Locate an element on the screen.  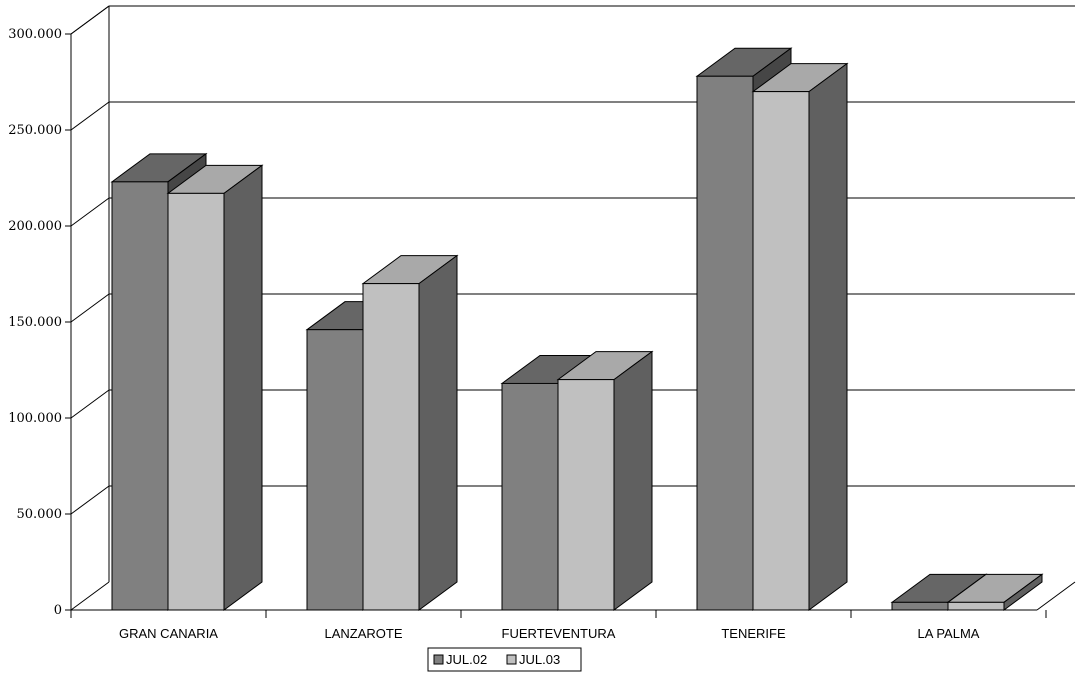
x-tick-label: LA PALMA is located at coordinates (949, 633).